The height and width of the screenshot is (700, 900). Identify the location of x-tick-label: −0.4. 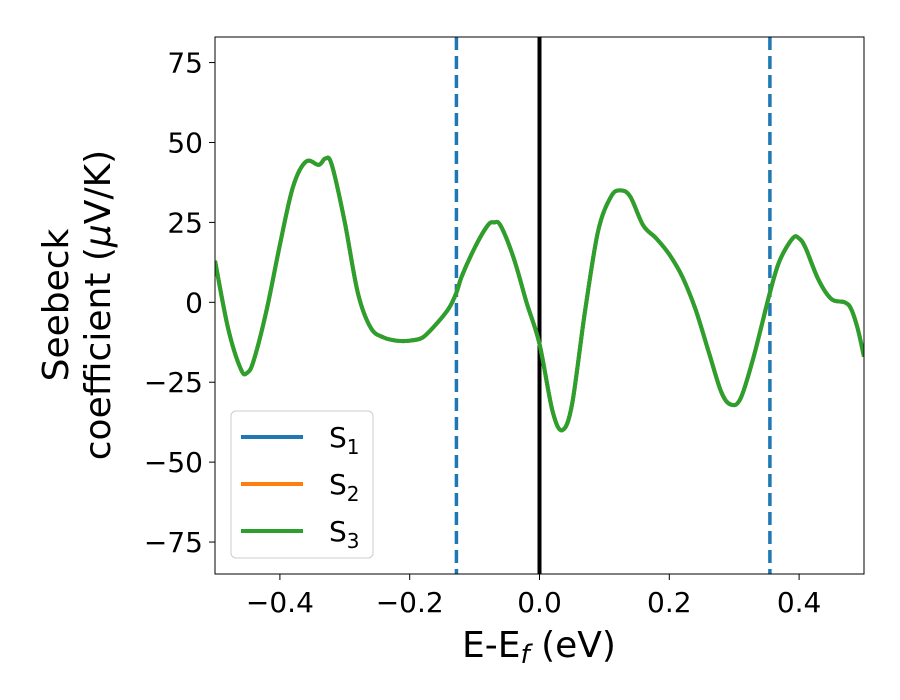
(280, 602).